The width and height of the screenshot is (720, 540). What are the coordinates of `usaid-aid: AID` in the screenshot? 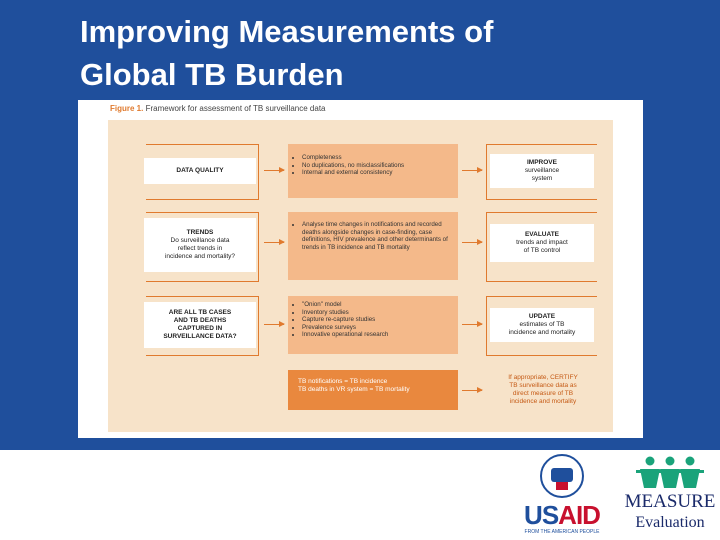 It's located at (579, 515).